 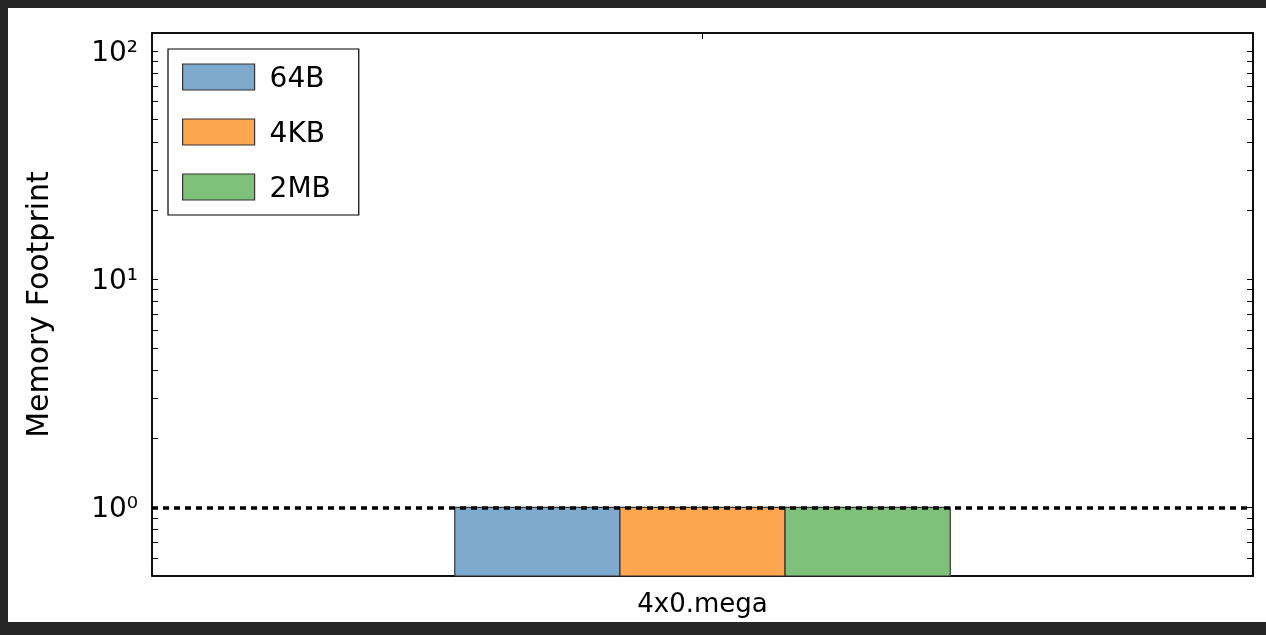 What do you see at coordinates (297, 132) in the screenshot?
I see `legend-label: 4KB` at bounding box center [297, 132].